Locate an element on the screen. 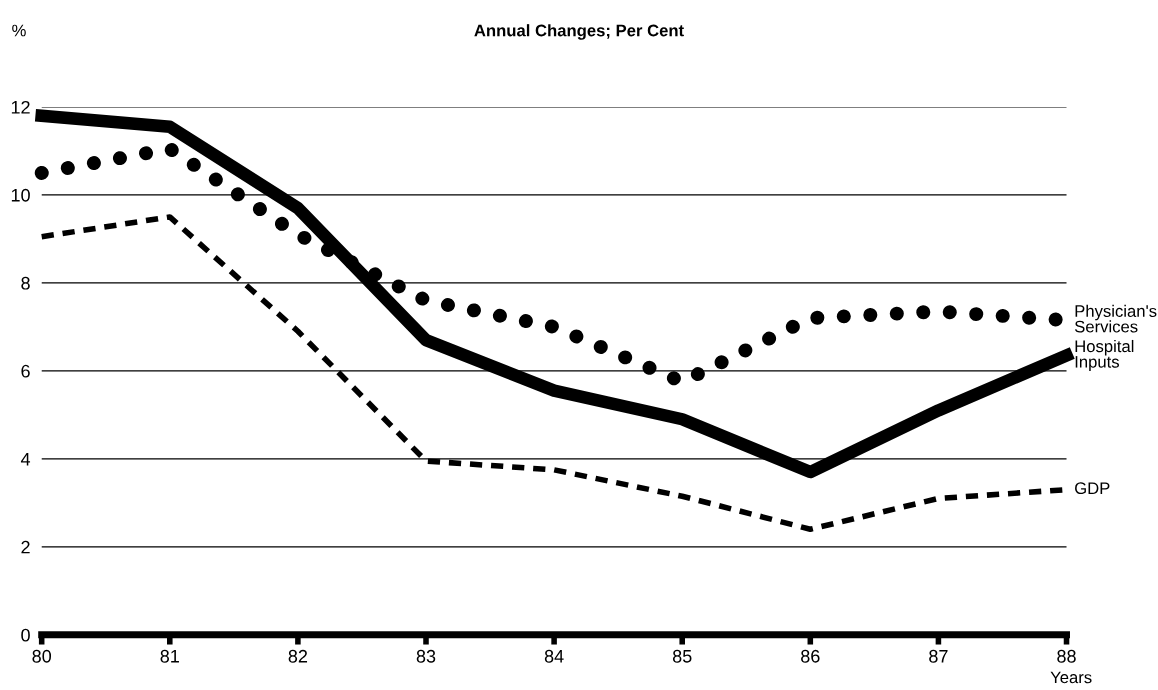 The height and width of the screenshot is (690, 1158). x-tick-label: 88 is located at coordinates (1066, 656).